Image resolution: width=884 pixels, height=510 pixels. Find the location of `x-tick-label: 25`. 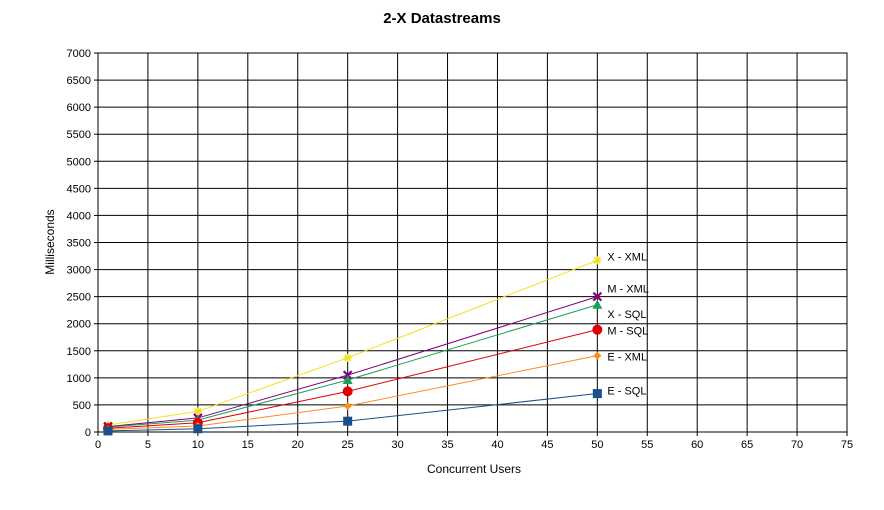

x-tick-label: 25 is located at coordinates (348, 445).